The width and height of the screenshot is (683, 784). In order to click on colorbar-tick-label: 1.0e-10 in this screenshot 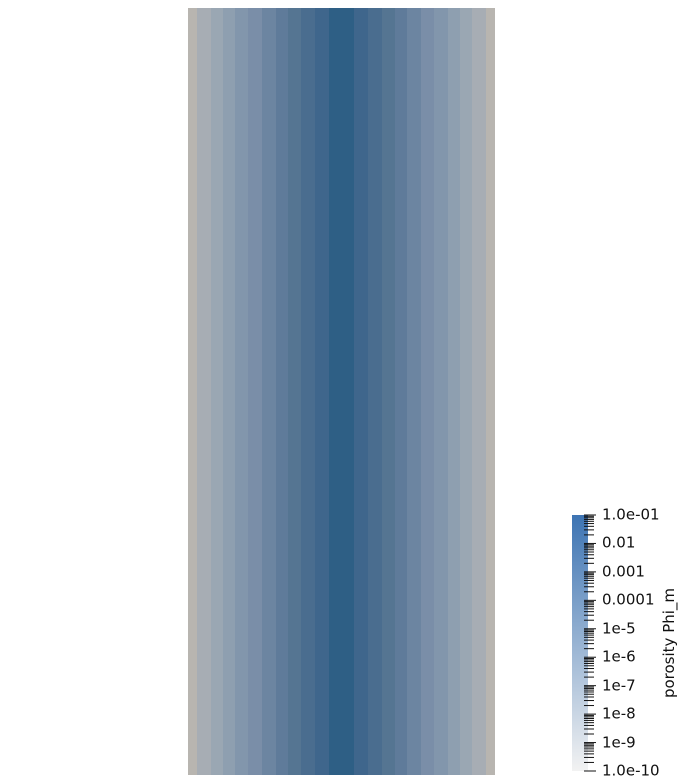, I will do `click(631, 770)`.